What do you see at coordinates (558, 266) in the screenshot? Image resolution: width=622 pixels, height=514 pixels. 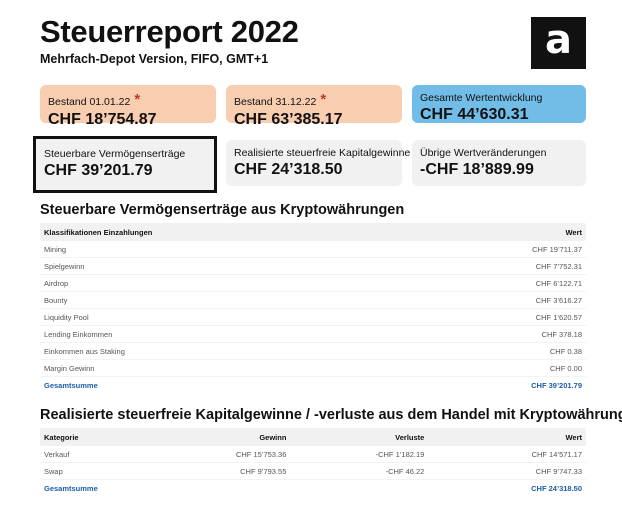 I see `row-value: CHF 7’752.31` at bounding box center [558, 266].